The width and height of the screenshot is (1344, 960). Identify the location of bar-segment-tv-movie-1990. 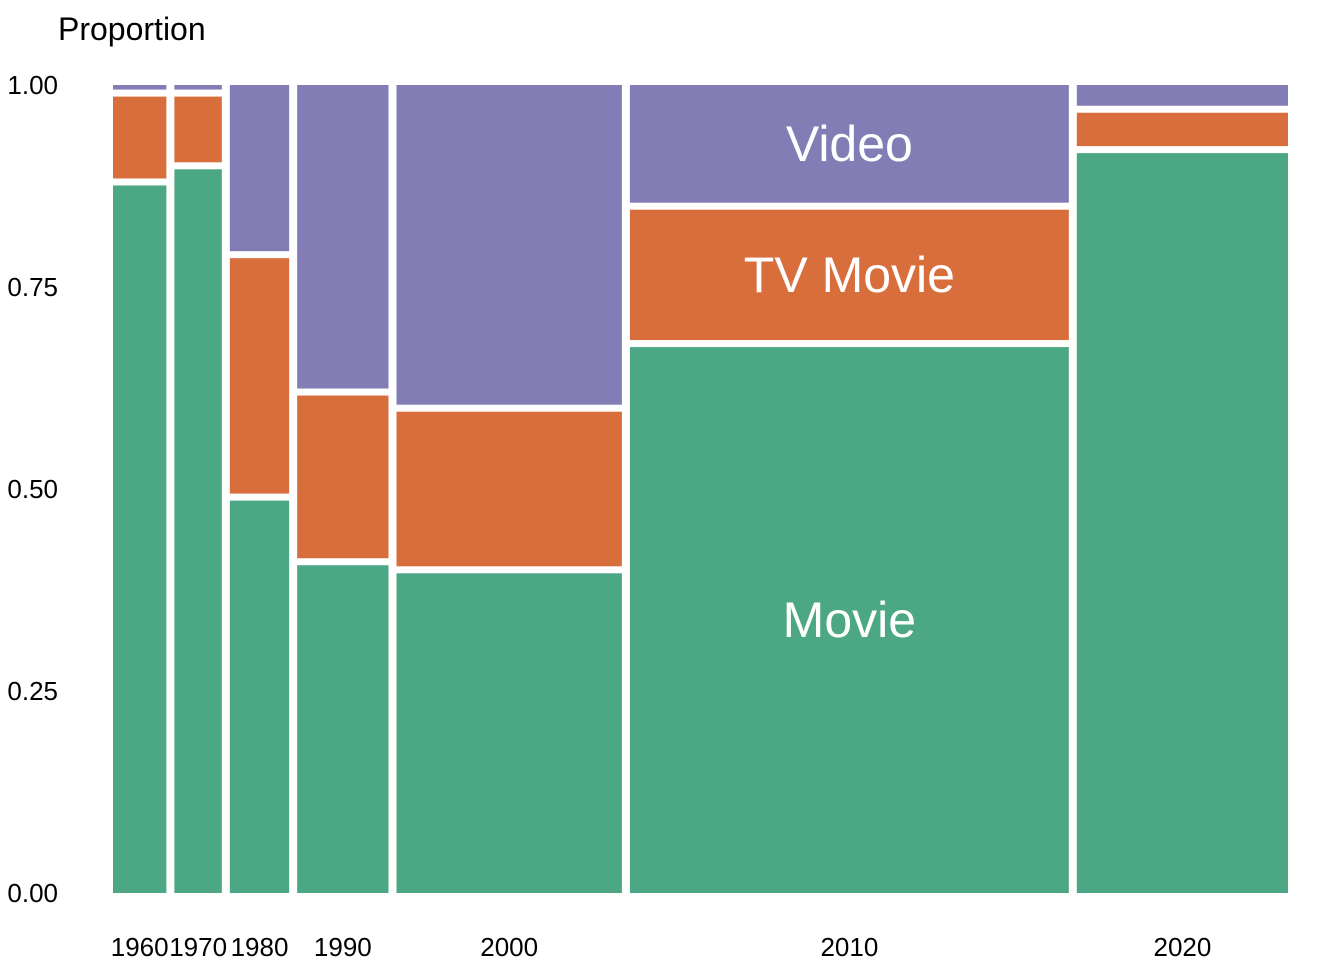
(343, 477).